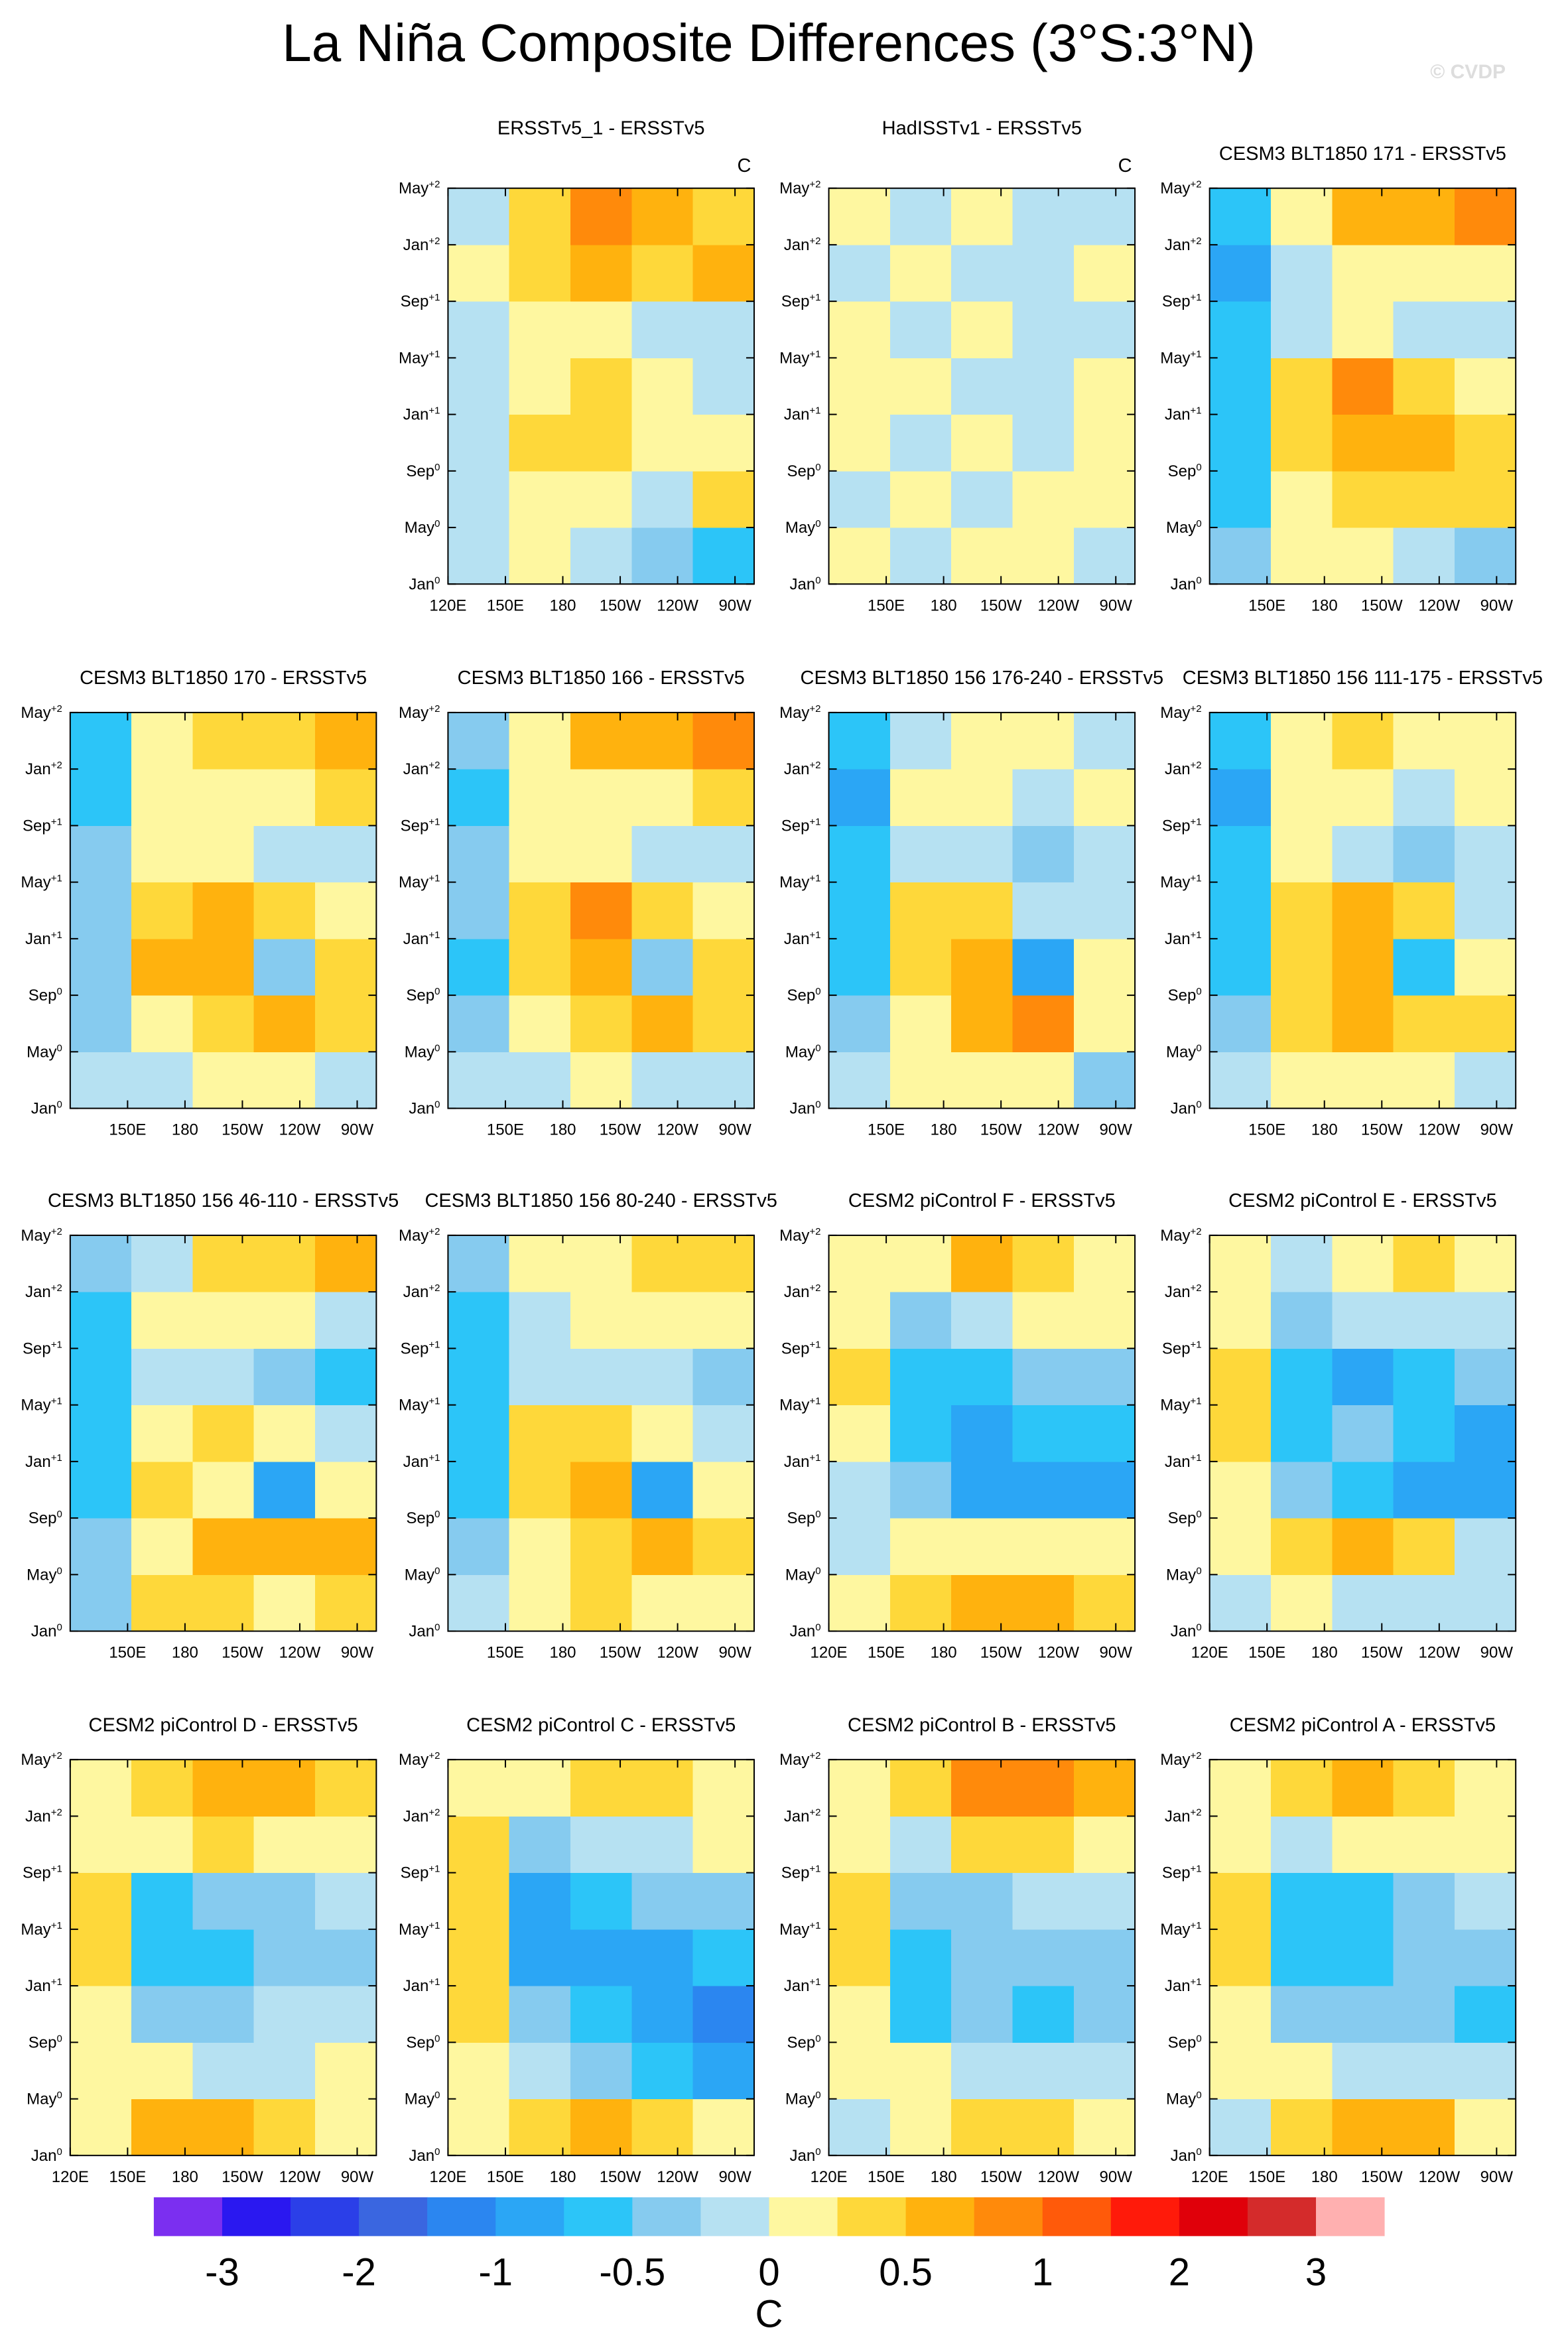 Image resolution: width=1568 pixels, height=2342 pixels. I want to click on y-tick-superscript: +2, so click(434, 765).